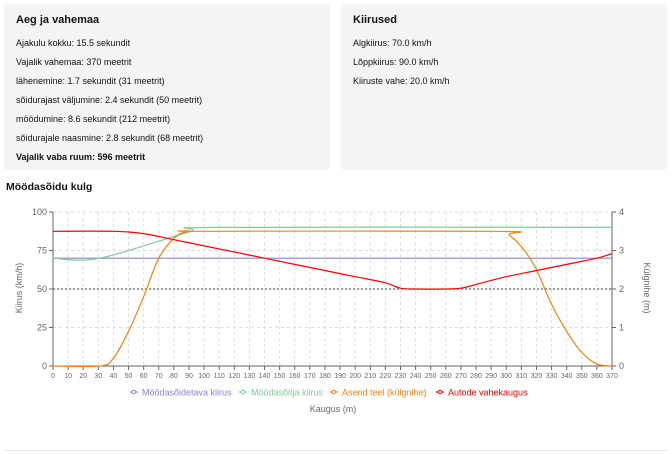  I want to click on x-tick-label: 180, so click(325, 376).